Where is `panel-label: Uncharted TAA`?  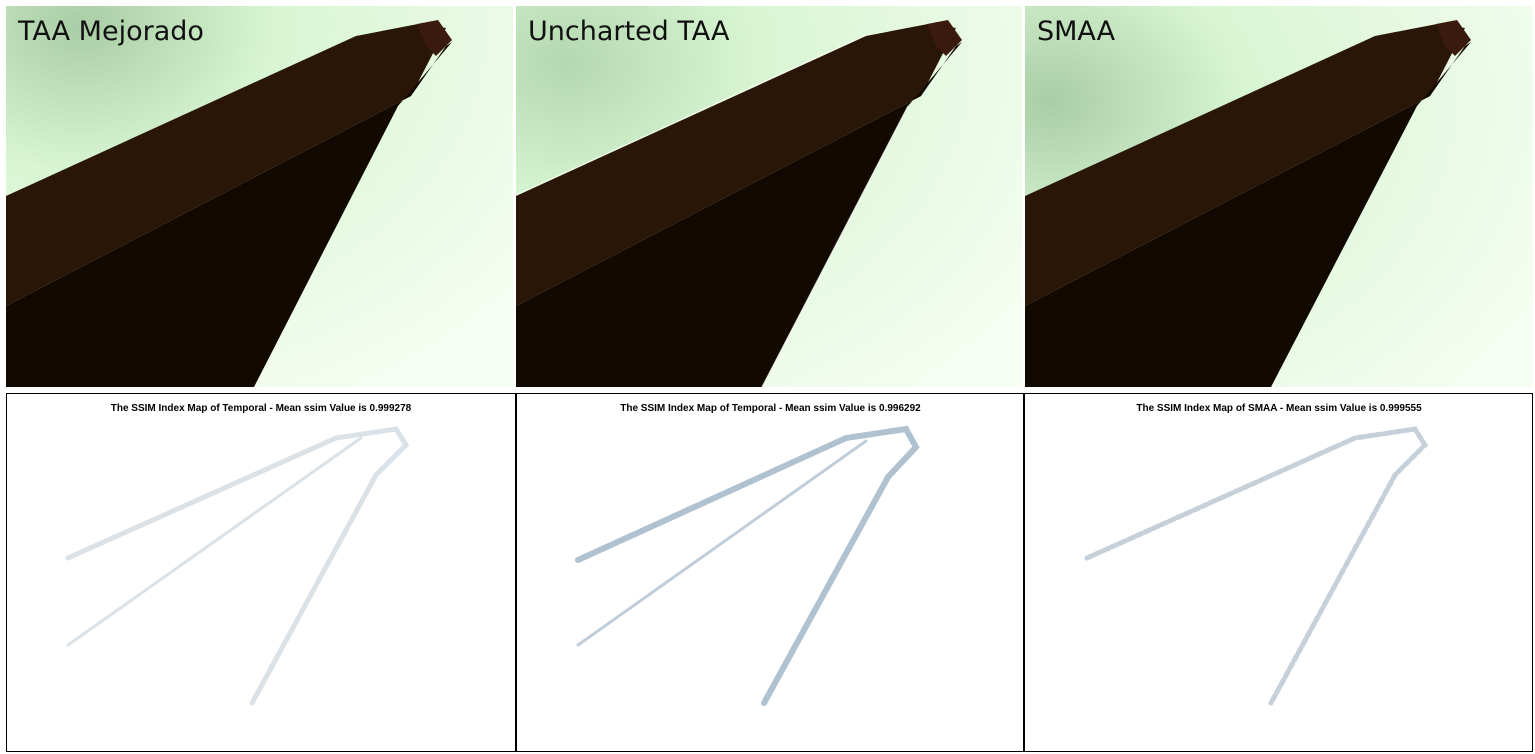
panel-label: Uncharted TAA is located at coordinates (629, 31).